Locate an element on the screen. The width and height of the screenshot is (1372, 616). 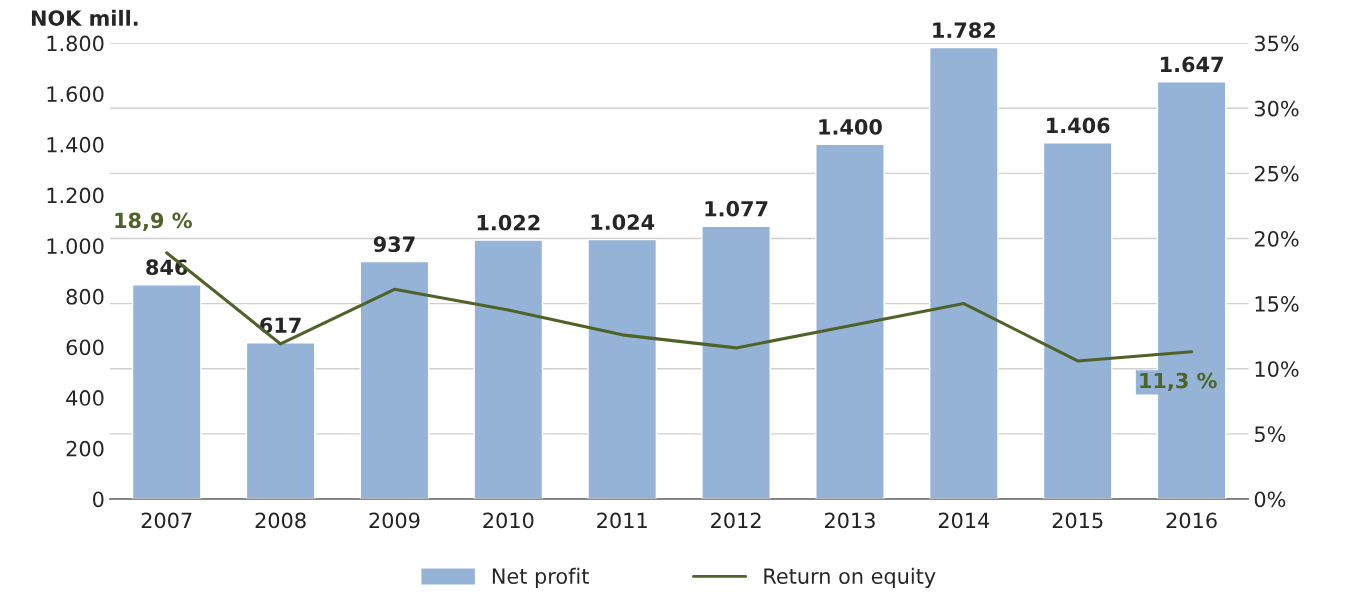
y2-tick-label: 10% is located at coordinates (1277, 369).